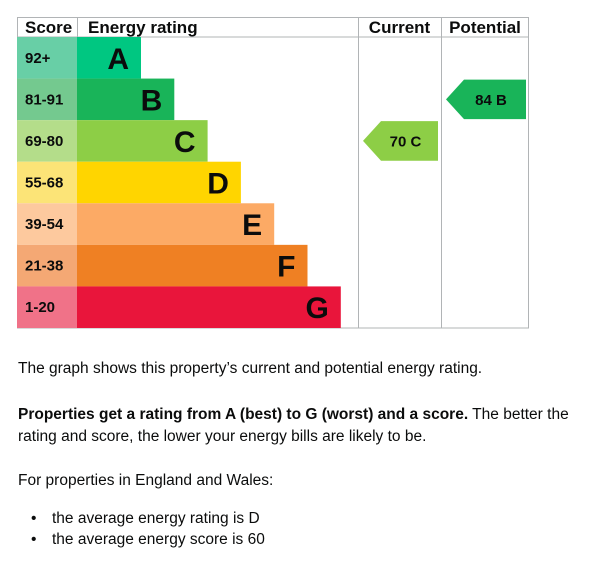  What do you see at coordinates (400, 27) in the screenshot?
I see `header-current: Current` at bounding box center [400, 27].